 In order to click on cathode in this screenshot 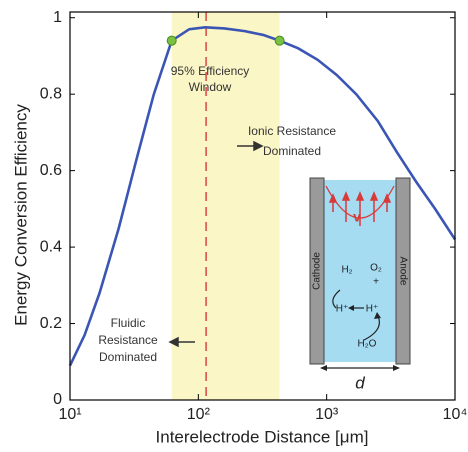, I will do `click(317, 271)`.